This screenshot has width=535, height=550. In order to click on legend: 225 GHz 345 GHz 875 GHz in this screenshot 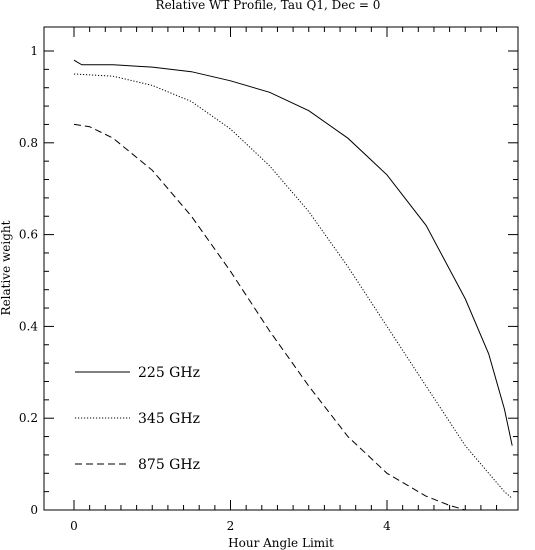, I will do `click(137, 419)`.